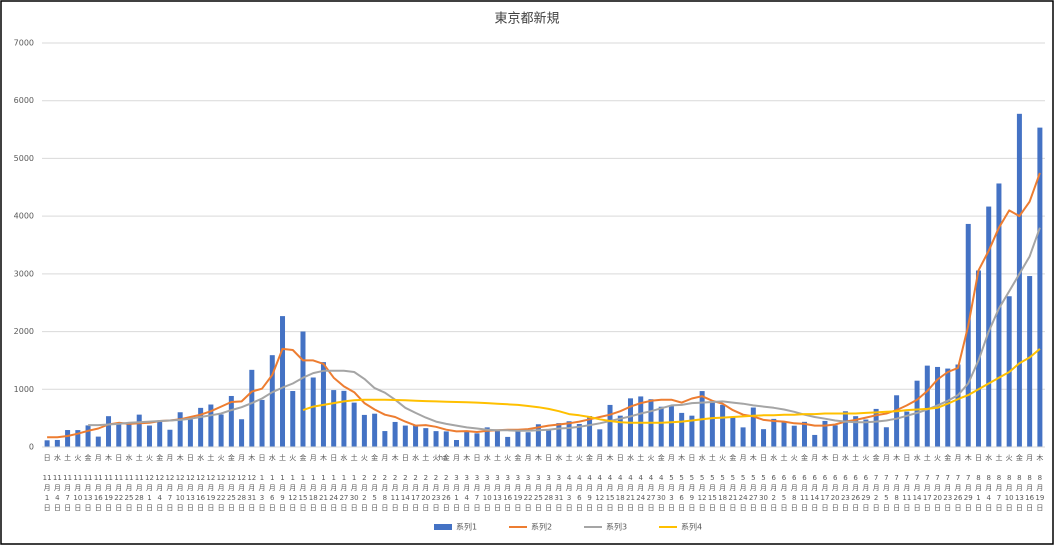 This screenshot has width=1054, height=545. Describe the element at coordinates (927, 493) in the screenshot. I see `x-tick-label: 7 月 17 日` at that location.